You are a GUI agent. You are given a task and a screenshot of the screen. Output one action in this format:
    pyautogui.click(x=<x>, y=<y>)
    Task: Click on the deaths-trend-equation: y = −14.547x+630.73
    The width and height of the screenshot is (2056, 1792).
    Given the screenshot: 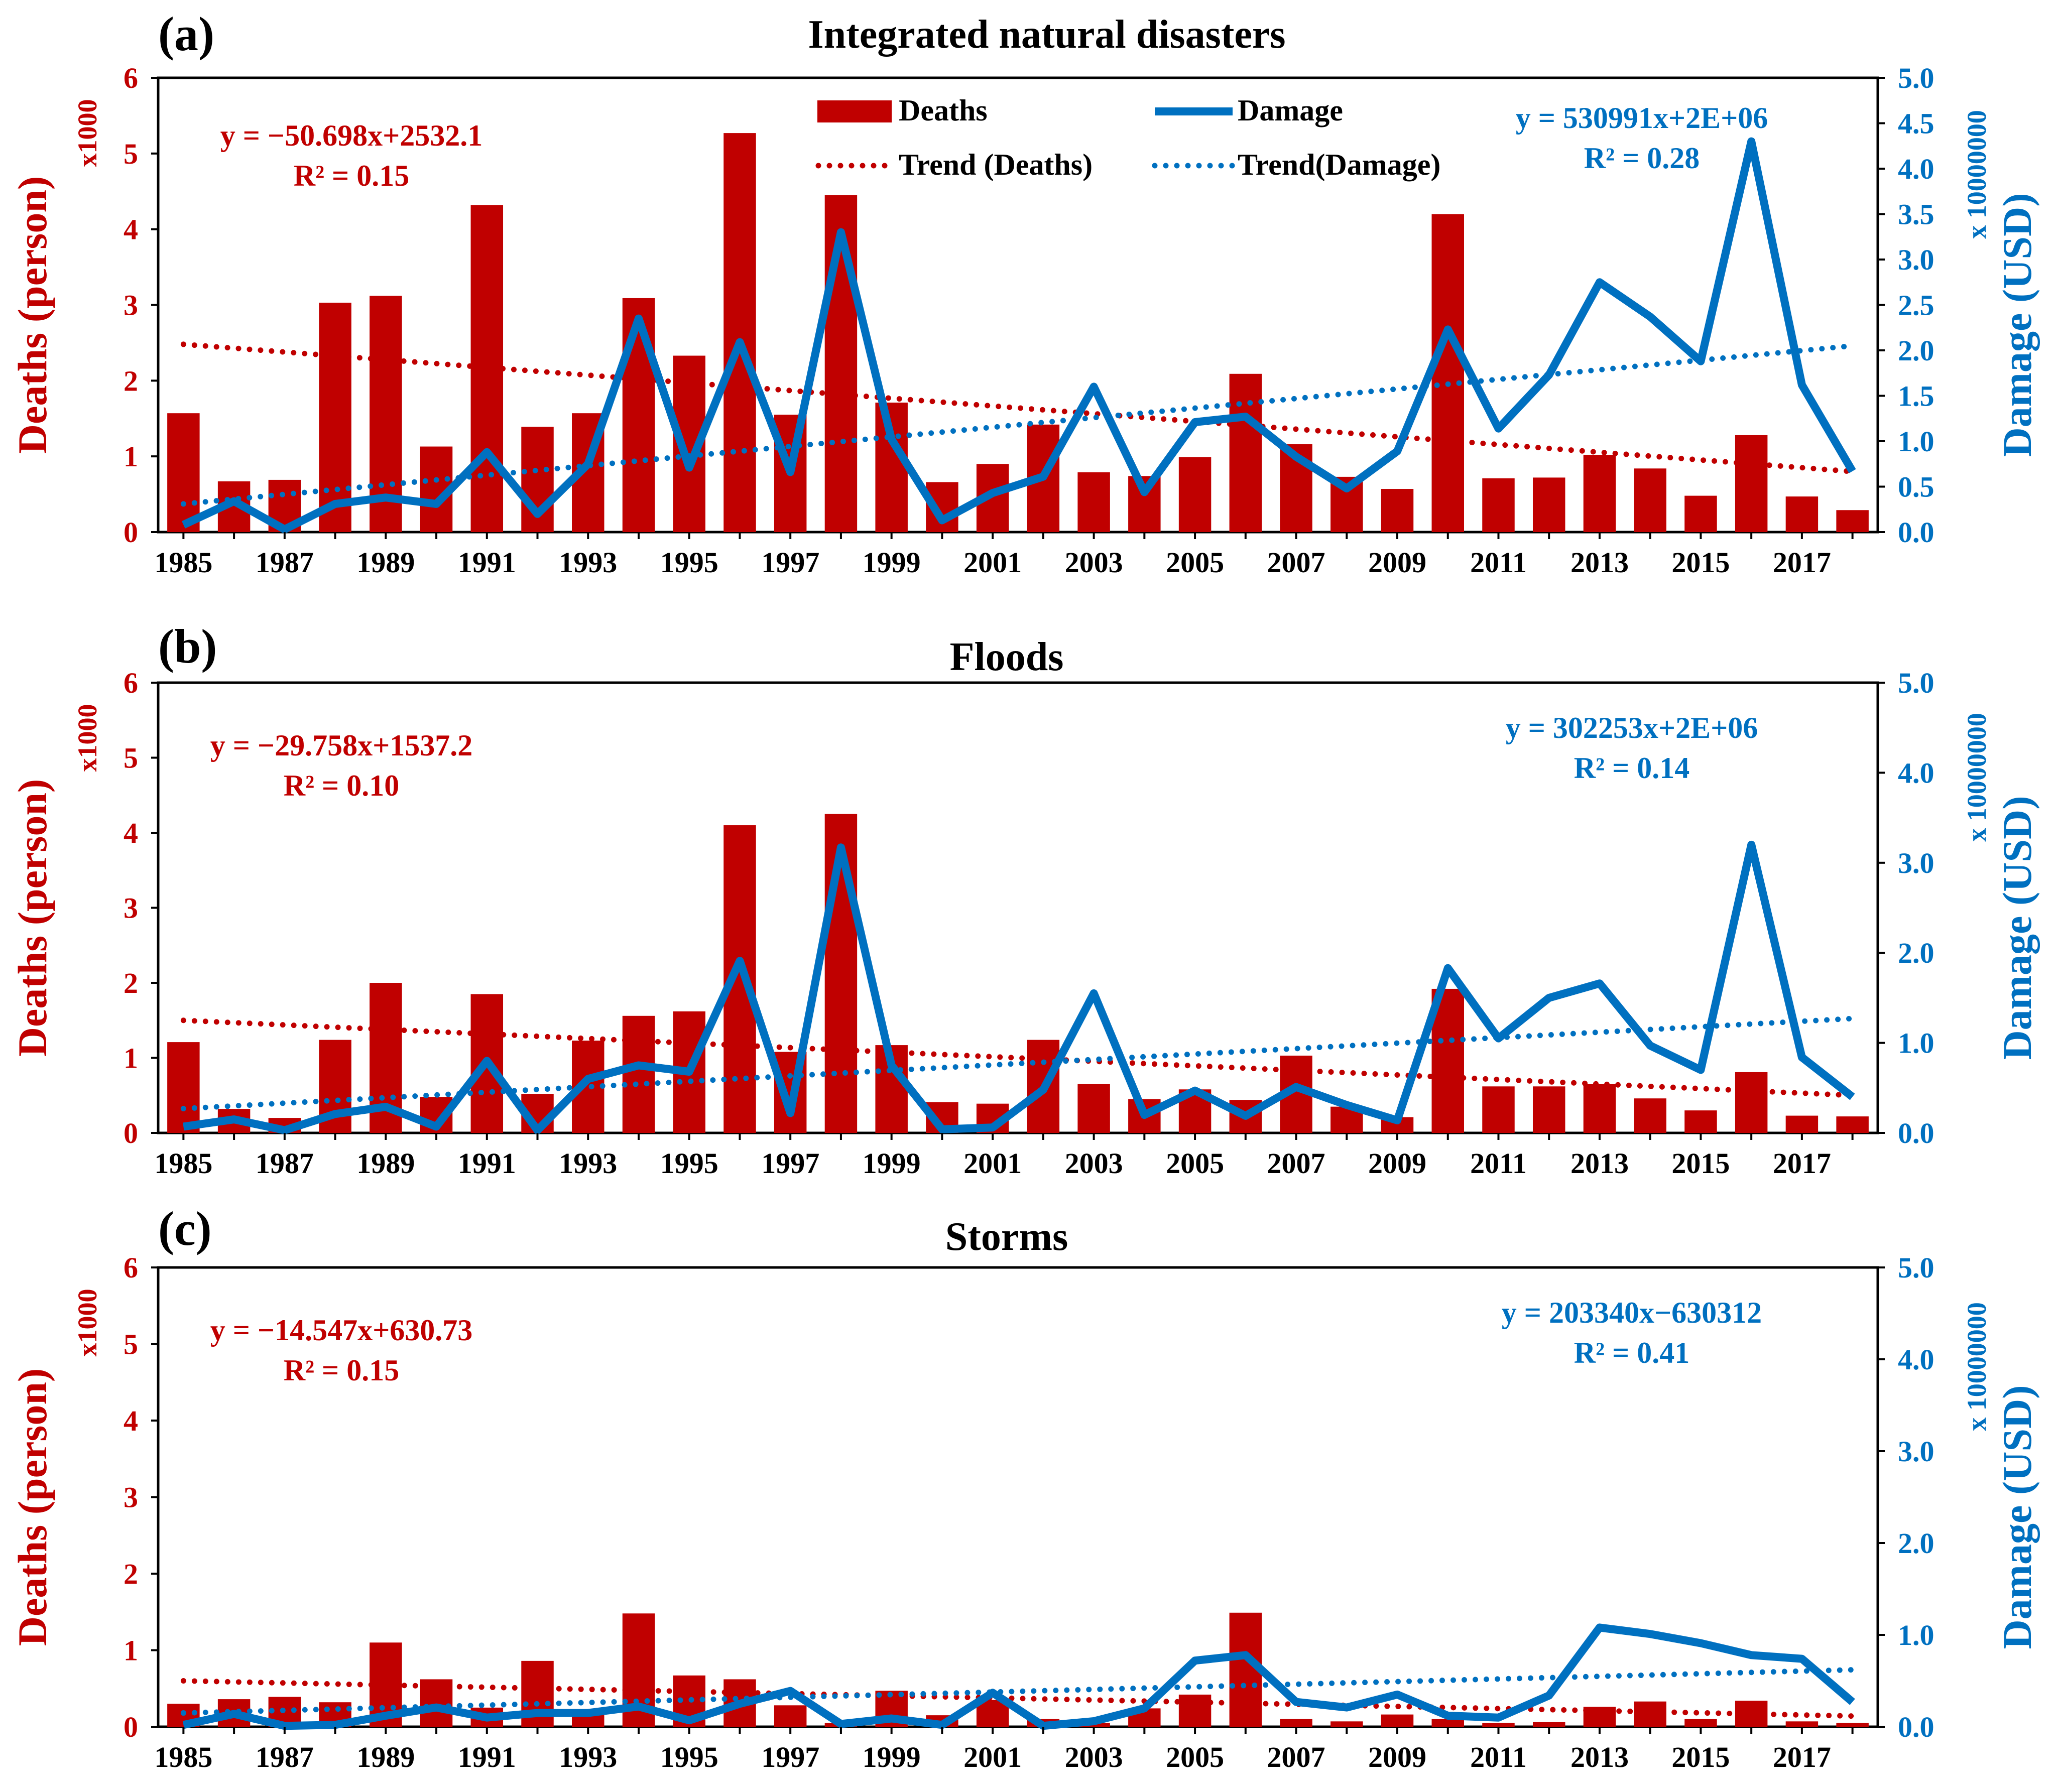 What is the action you would take?
    pyautogui.click(x=341, y=1330)
    